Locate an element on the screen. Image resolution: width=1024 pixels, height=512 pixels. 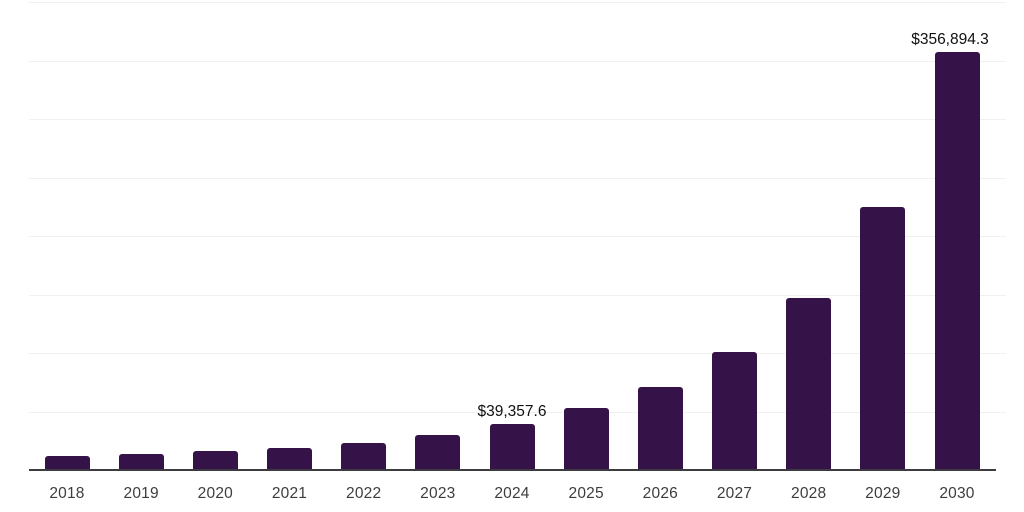
bar-2027 is located at coordinates (734, 410).